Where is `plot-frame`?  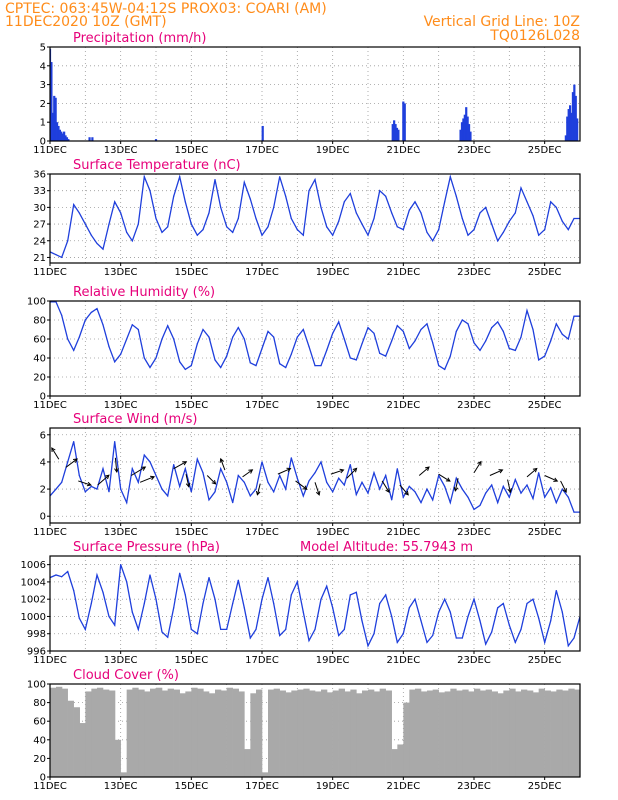 plot-frame is located at coordinates (315, 94).